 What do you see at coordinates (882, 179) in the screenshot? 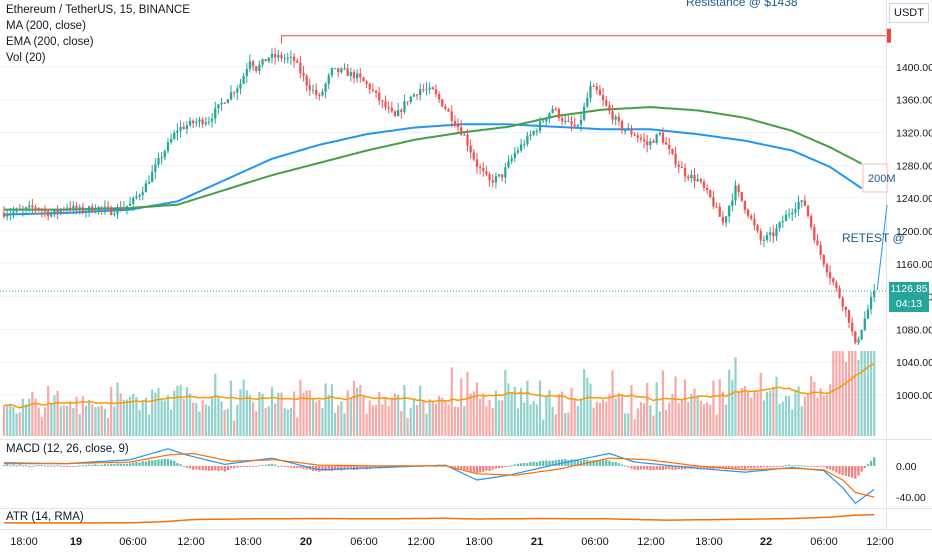
I see `ma-annotation-label: 200M` at bounding box center [882, 179].